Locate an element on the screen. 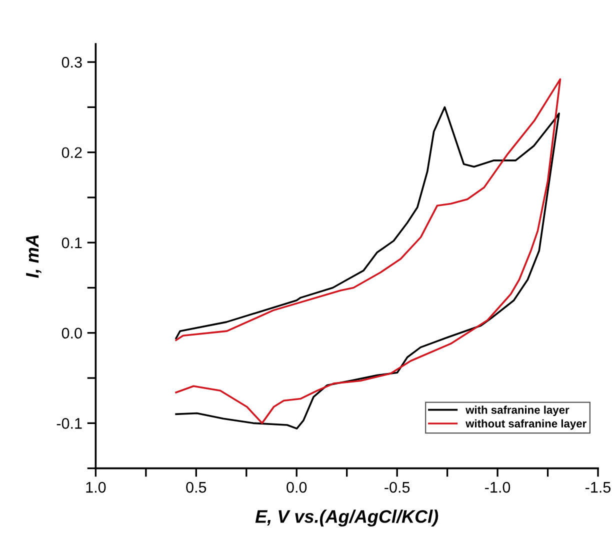 Image resolution: width=614 pixels, height=538 pixels. legend-label: without safranine layer is located at coordinates (526, 424).